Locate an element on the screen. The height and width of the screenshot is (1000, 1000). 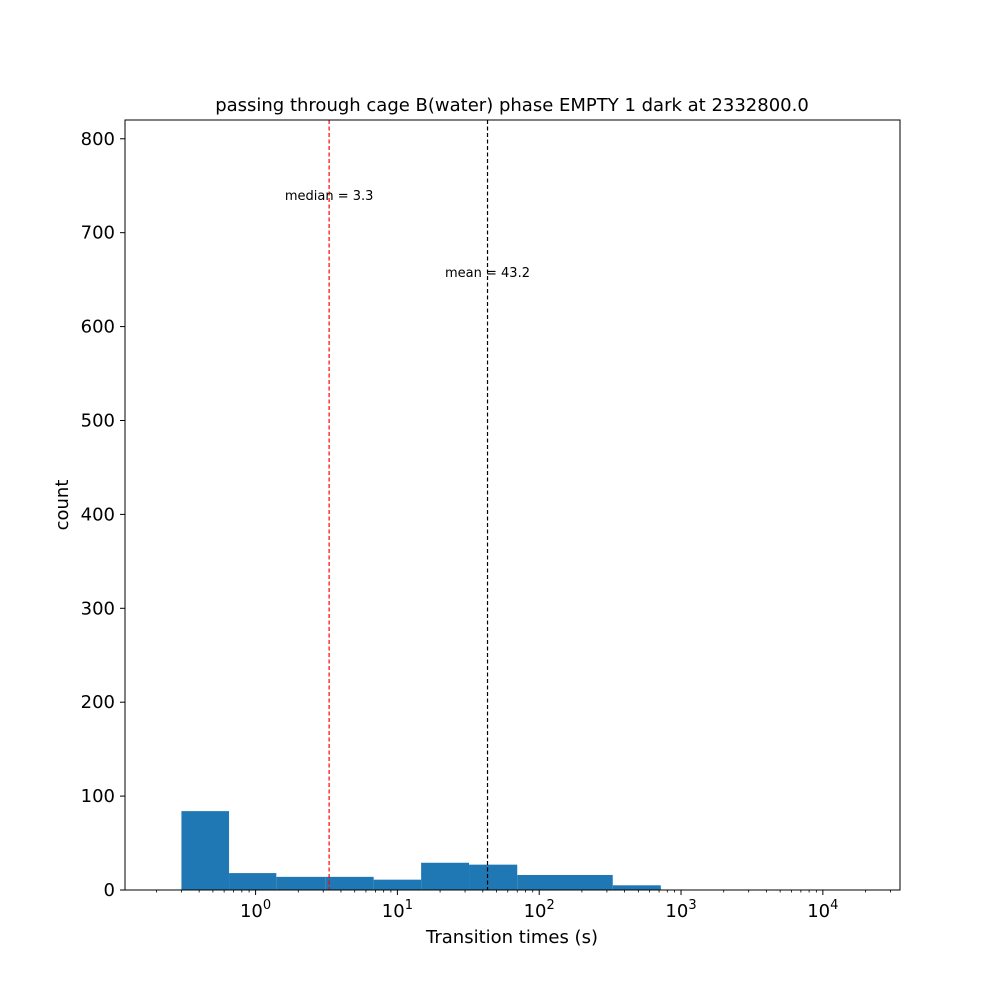
y-tick-label-7: 700 is located at coordinates (98, 233).